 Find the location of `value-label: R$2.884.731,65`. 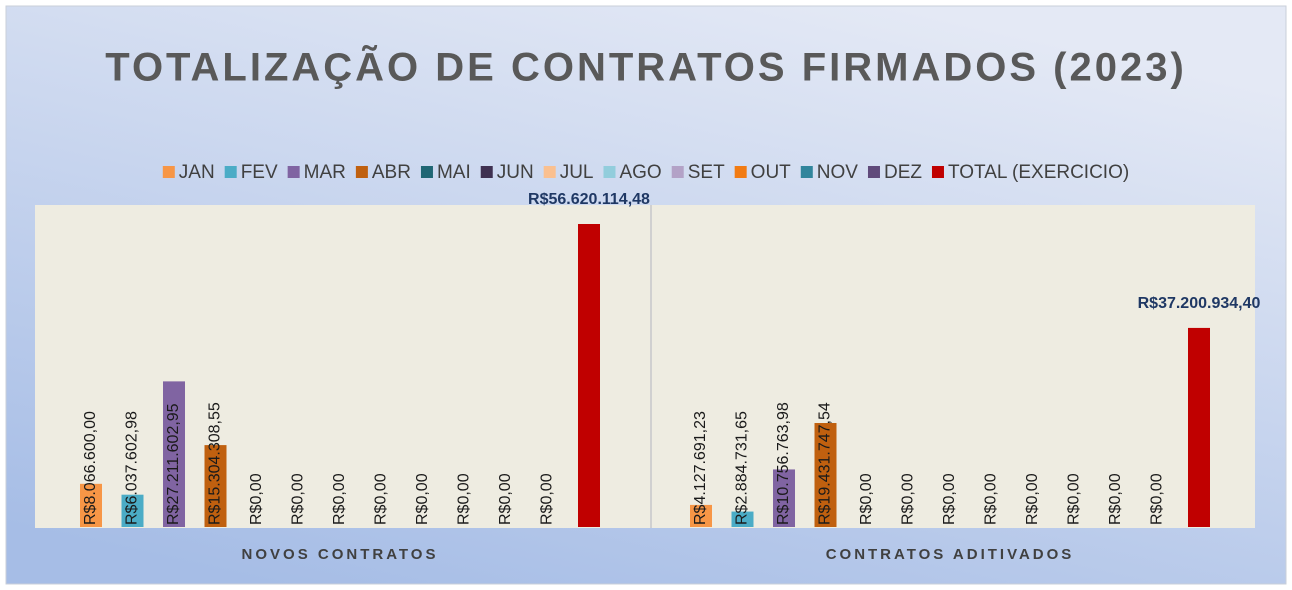

value-label: R$2.884.731,65 is located at coordinates (742, 468).